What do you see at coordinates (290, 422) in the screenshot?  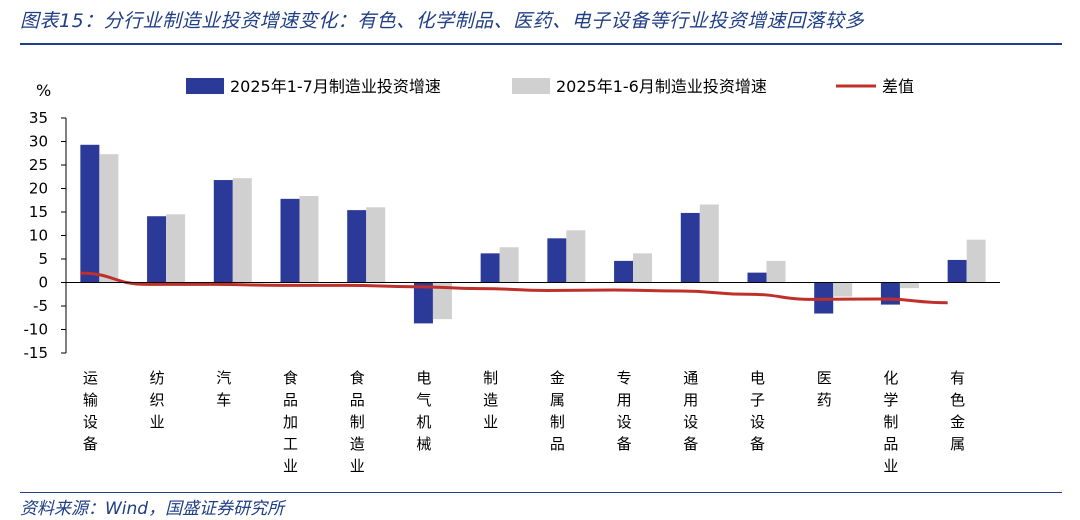 I see `x-category-label-4: 食品加工业` at bounding box center [290, 422].